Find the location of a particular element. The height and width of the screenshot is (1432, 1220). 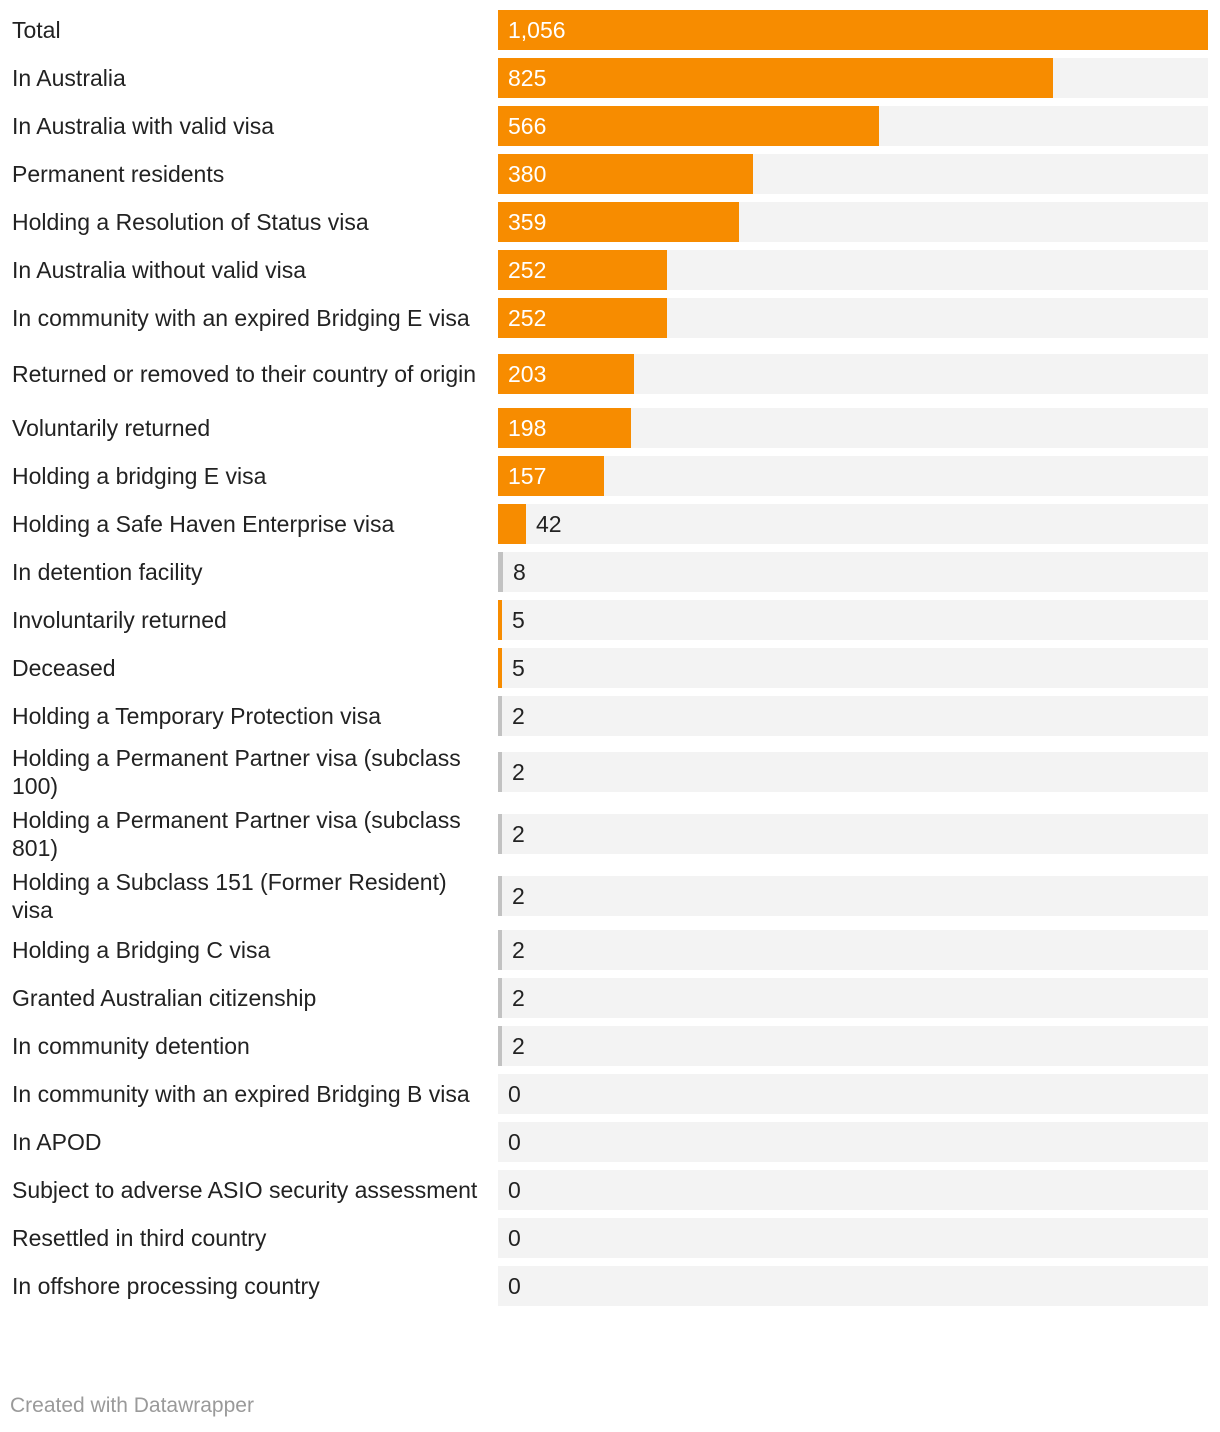

chart-row: In Australia with valid visa 566 is located at coordinates (610, 126).